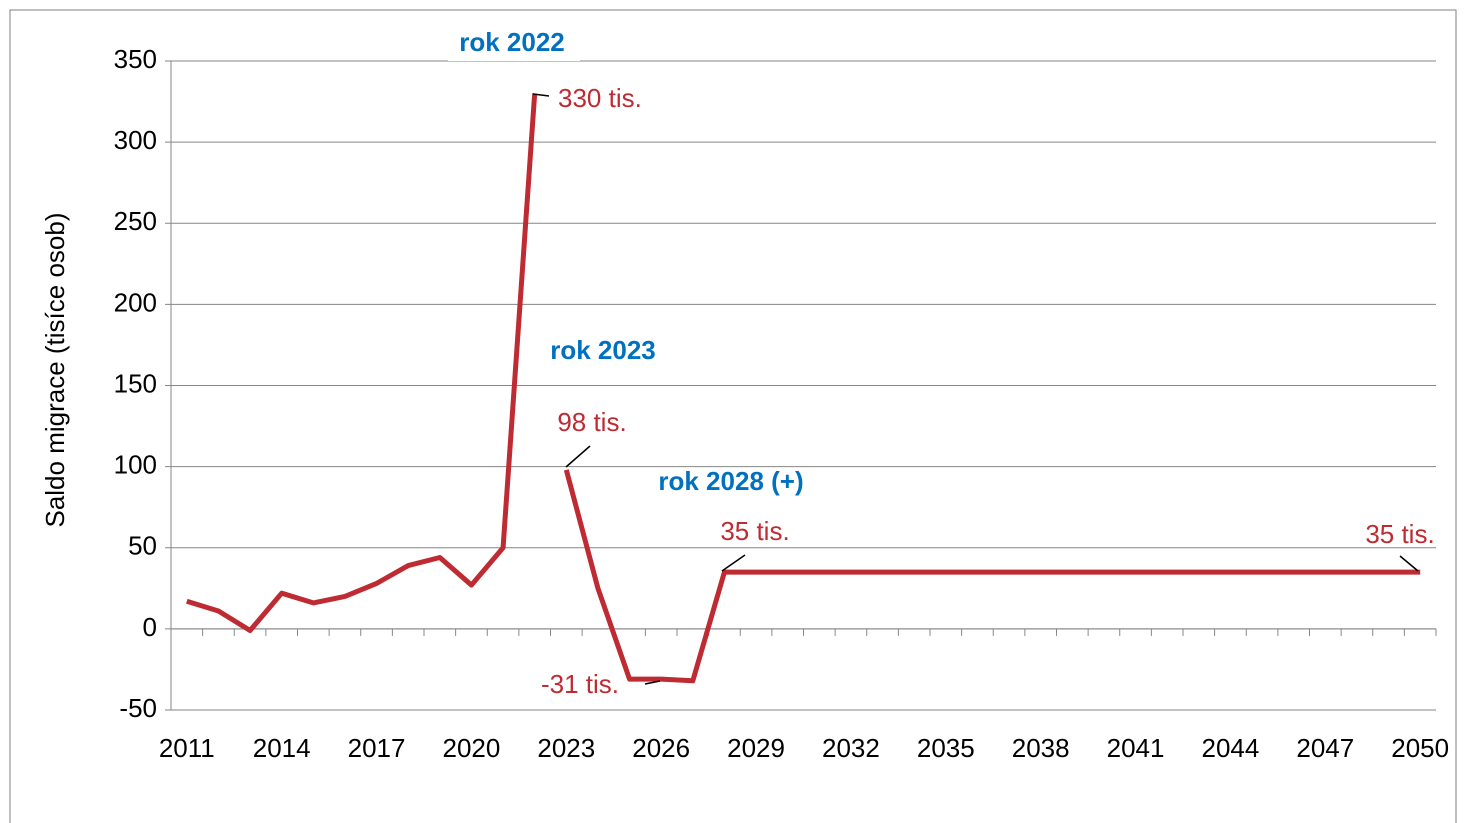 The image size is (1466, 823). I want to click on x-tick-label: 2014, so click(282, 748).